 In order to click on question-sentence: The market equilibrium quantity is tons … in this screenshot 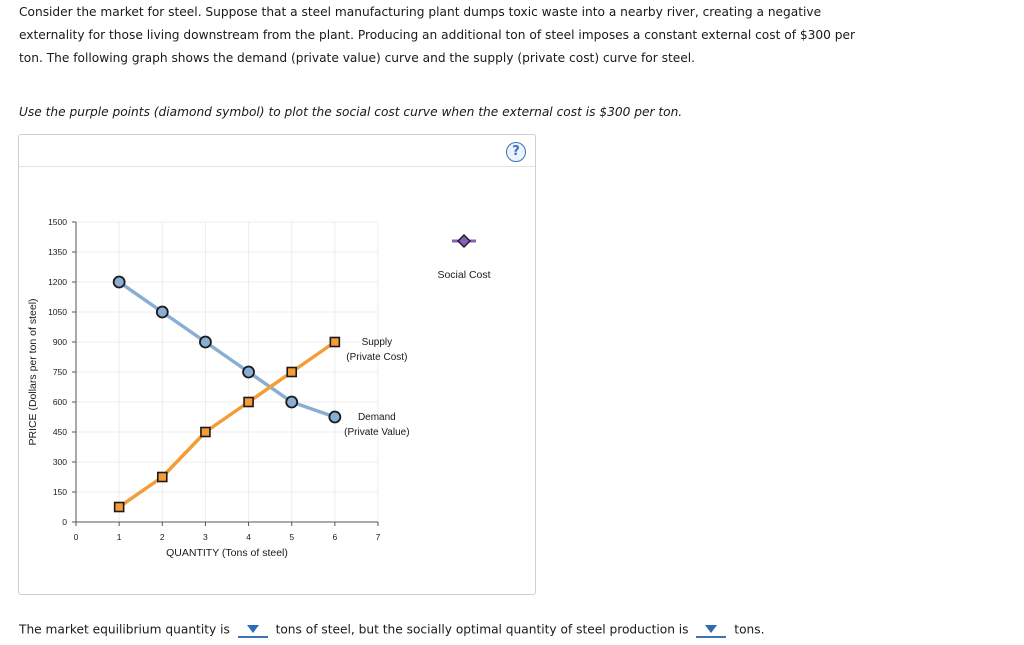, I will do `click(391, 629)`.